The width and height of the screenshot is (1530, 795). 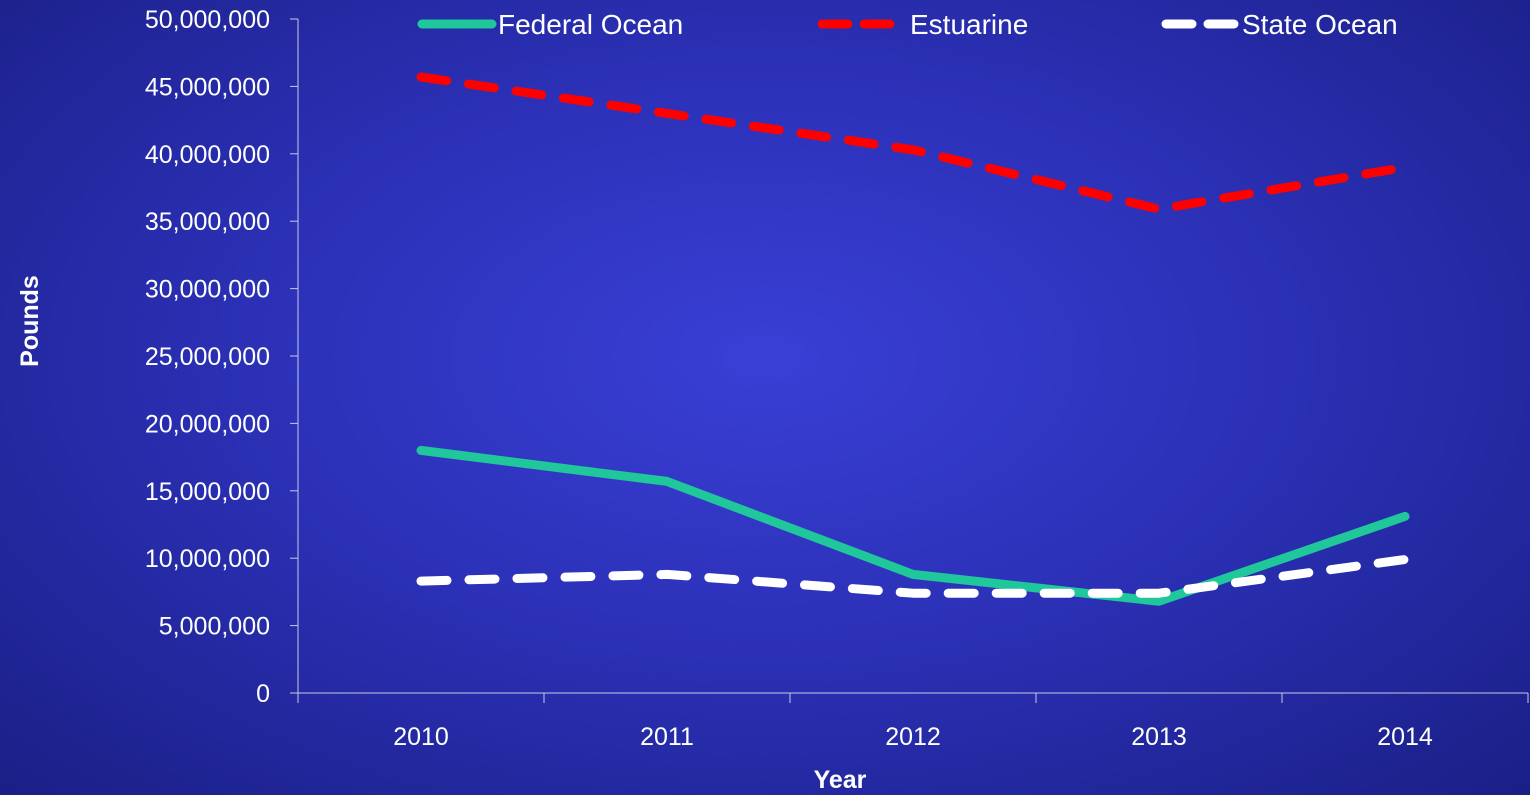 I want to click on y-tick-label: 5,000,000, so click(x=214, y=627).